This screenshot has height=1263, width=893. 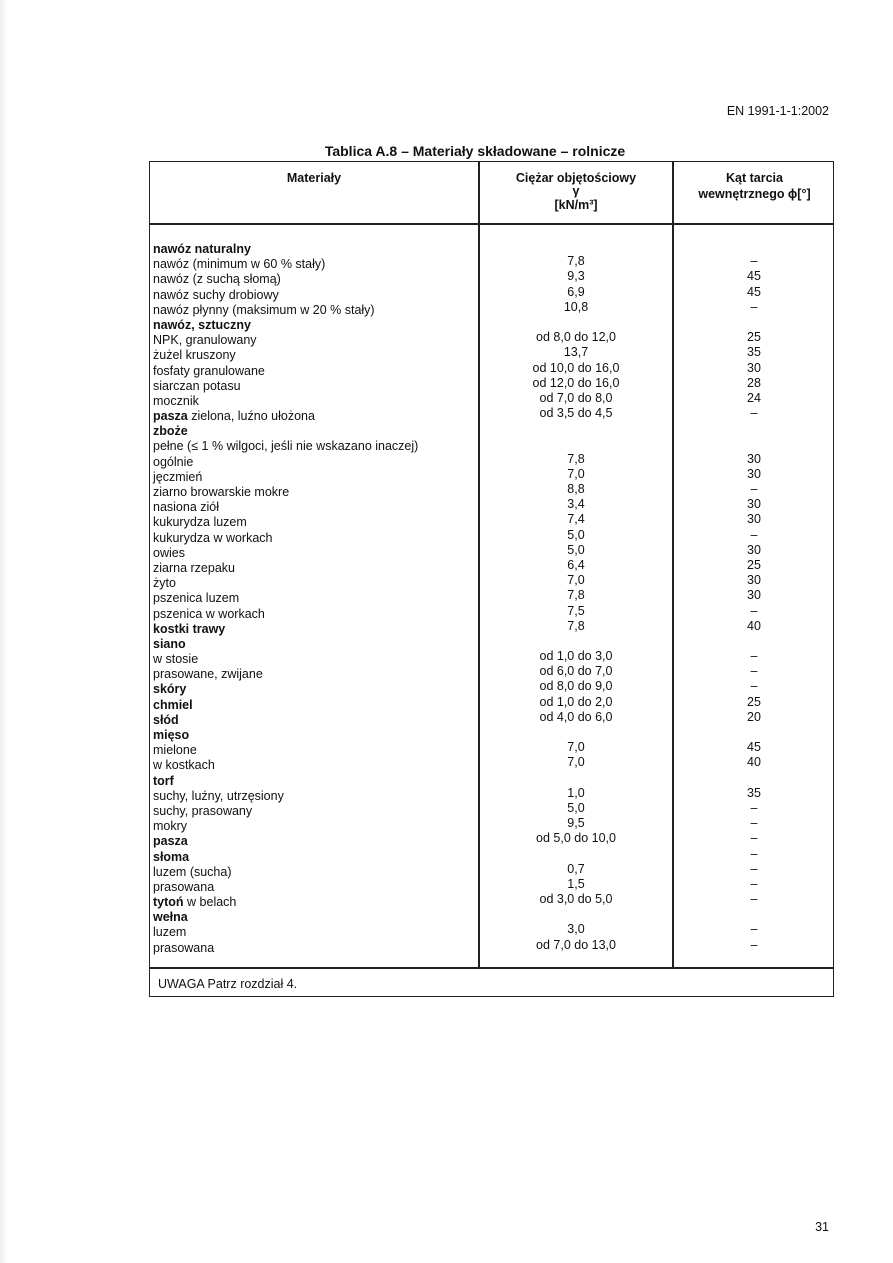 I want to click on material-name-text: żużel kruszony, so click(x=194, y=355).